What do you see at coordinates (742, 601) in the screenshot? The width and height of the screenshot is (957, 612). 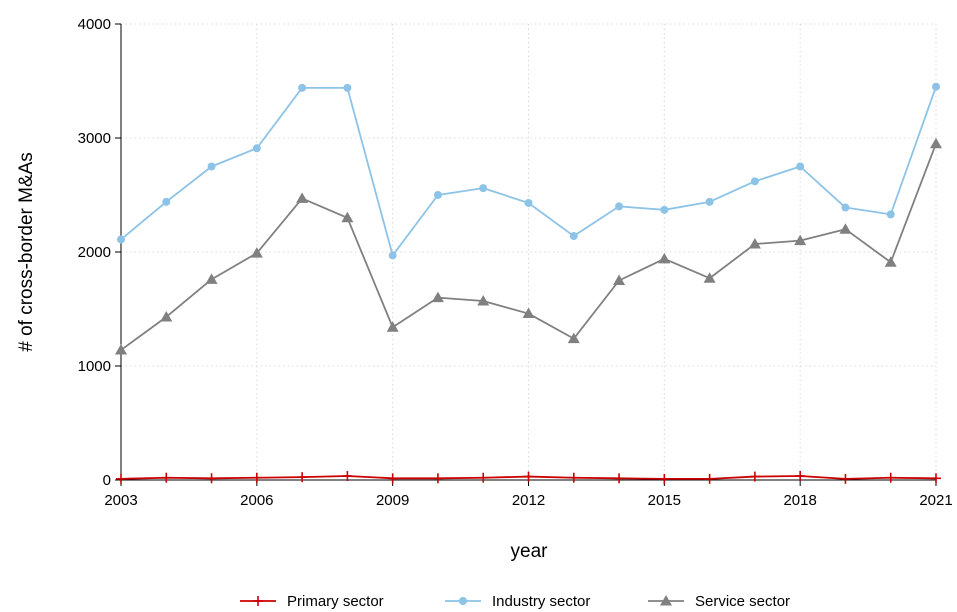 I see `legend-label: Service sector` at bounding box center [742, 601].